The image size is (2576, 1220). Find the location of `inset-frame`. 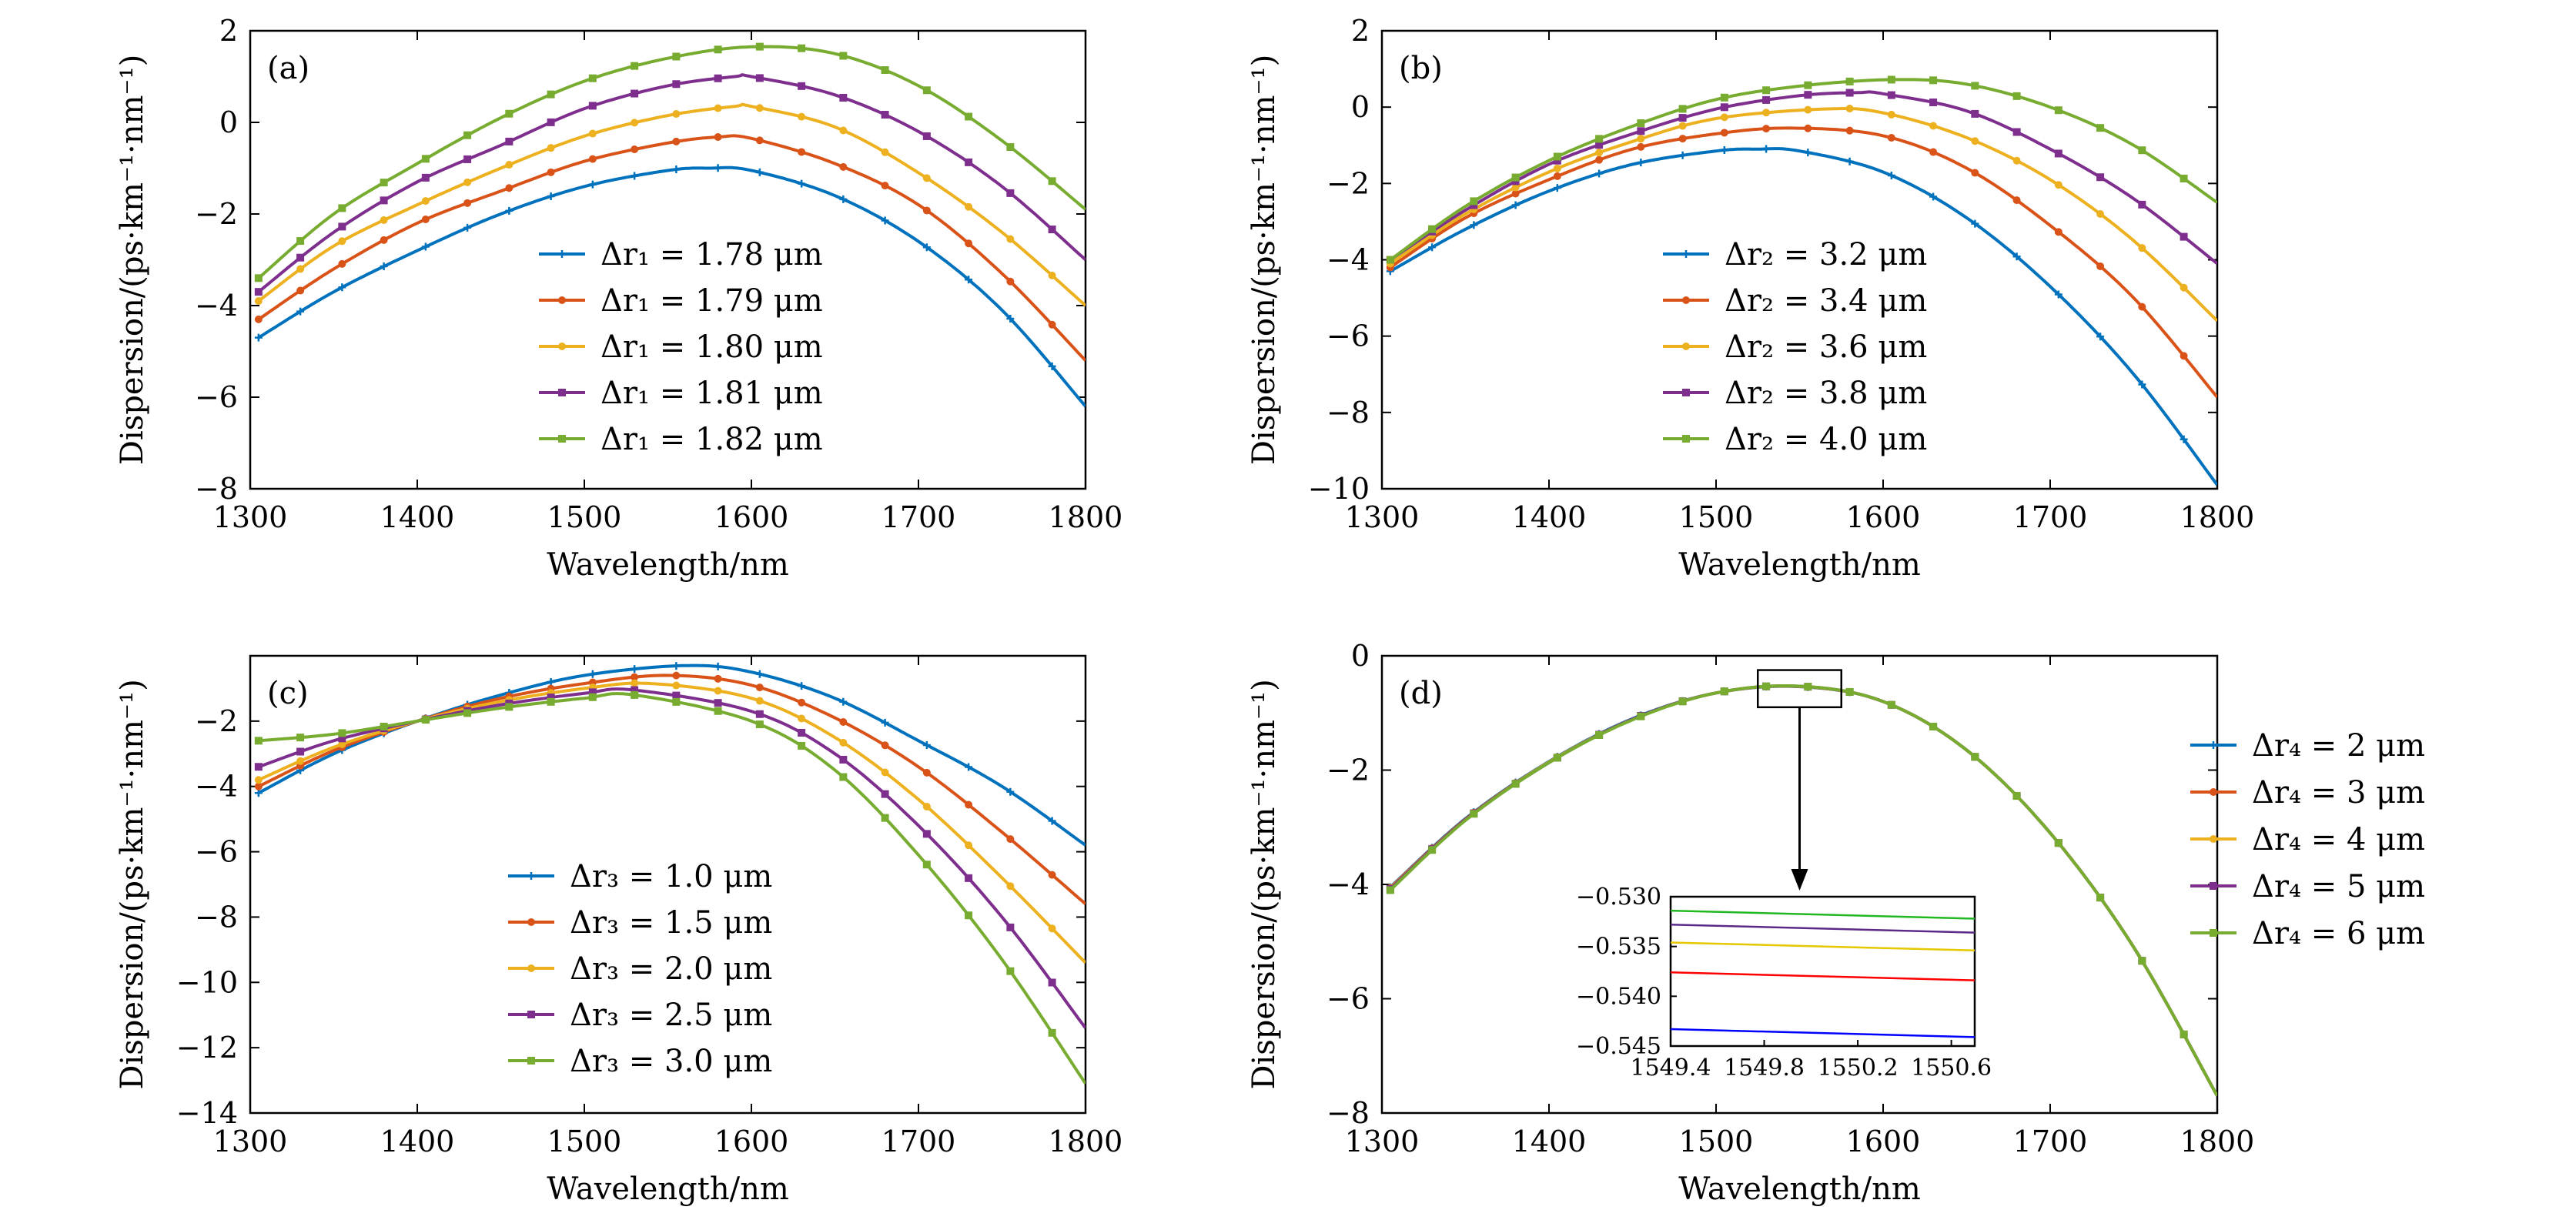

inset-frame is located at coordinates (1822, 972).